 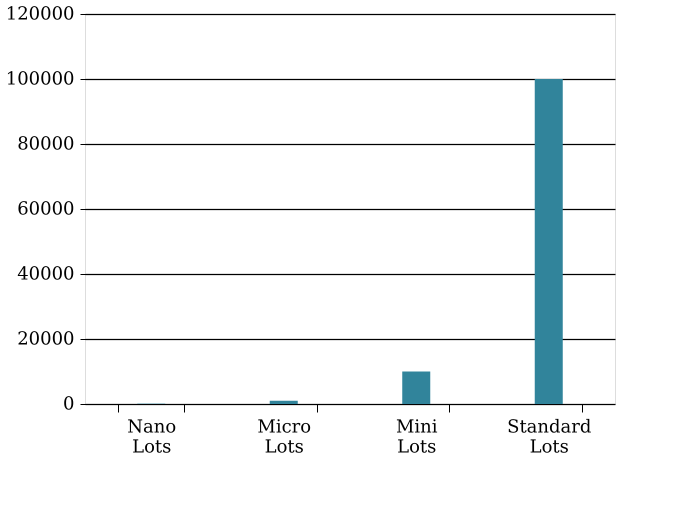 What do you see at coordinates (40, 14) in the screenshot?
I see `y-tick-label: 120000` at bounding box center [40, 14].